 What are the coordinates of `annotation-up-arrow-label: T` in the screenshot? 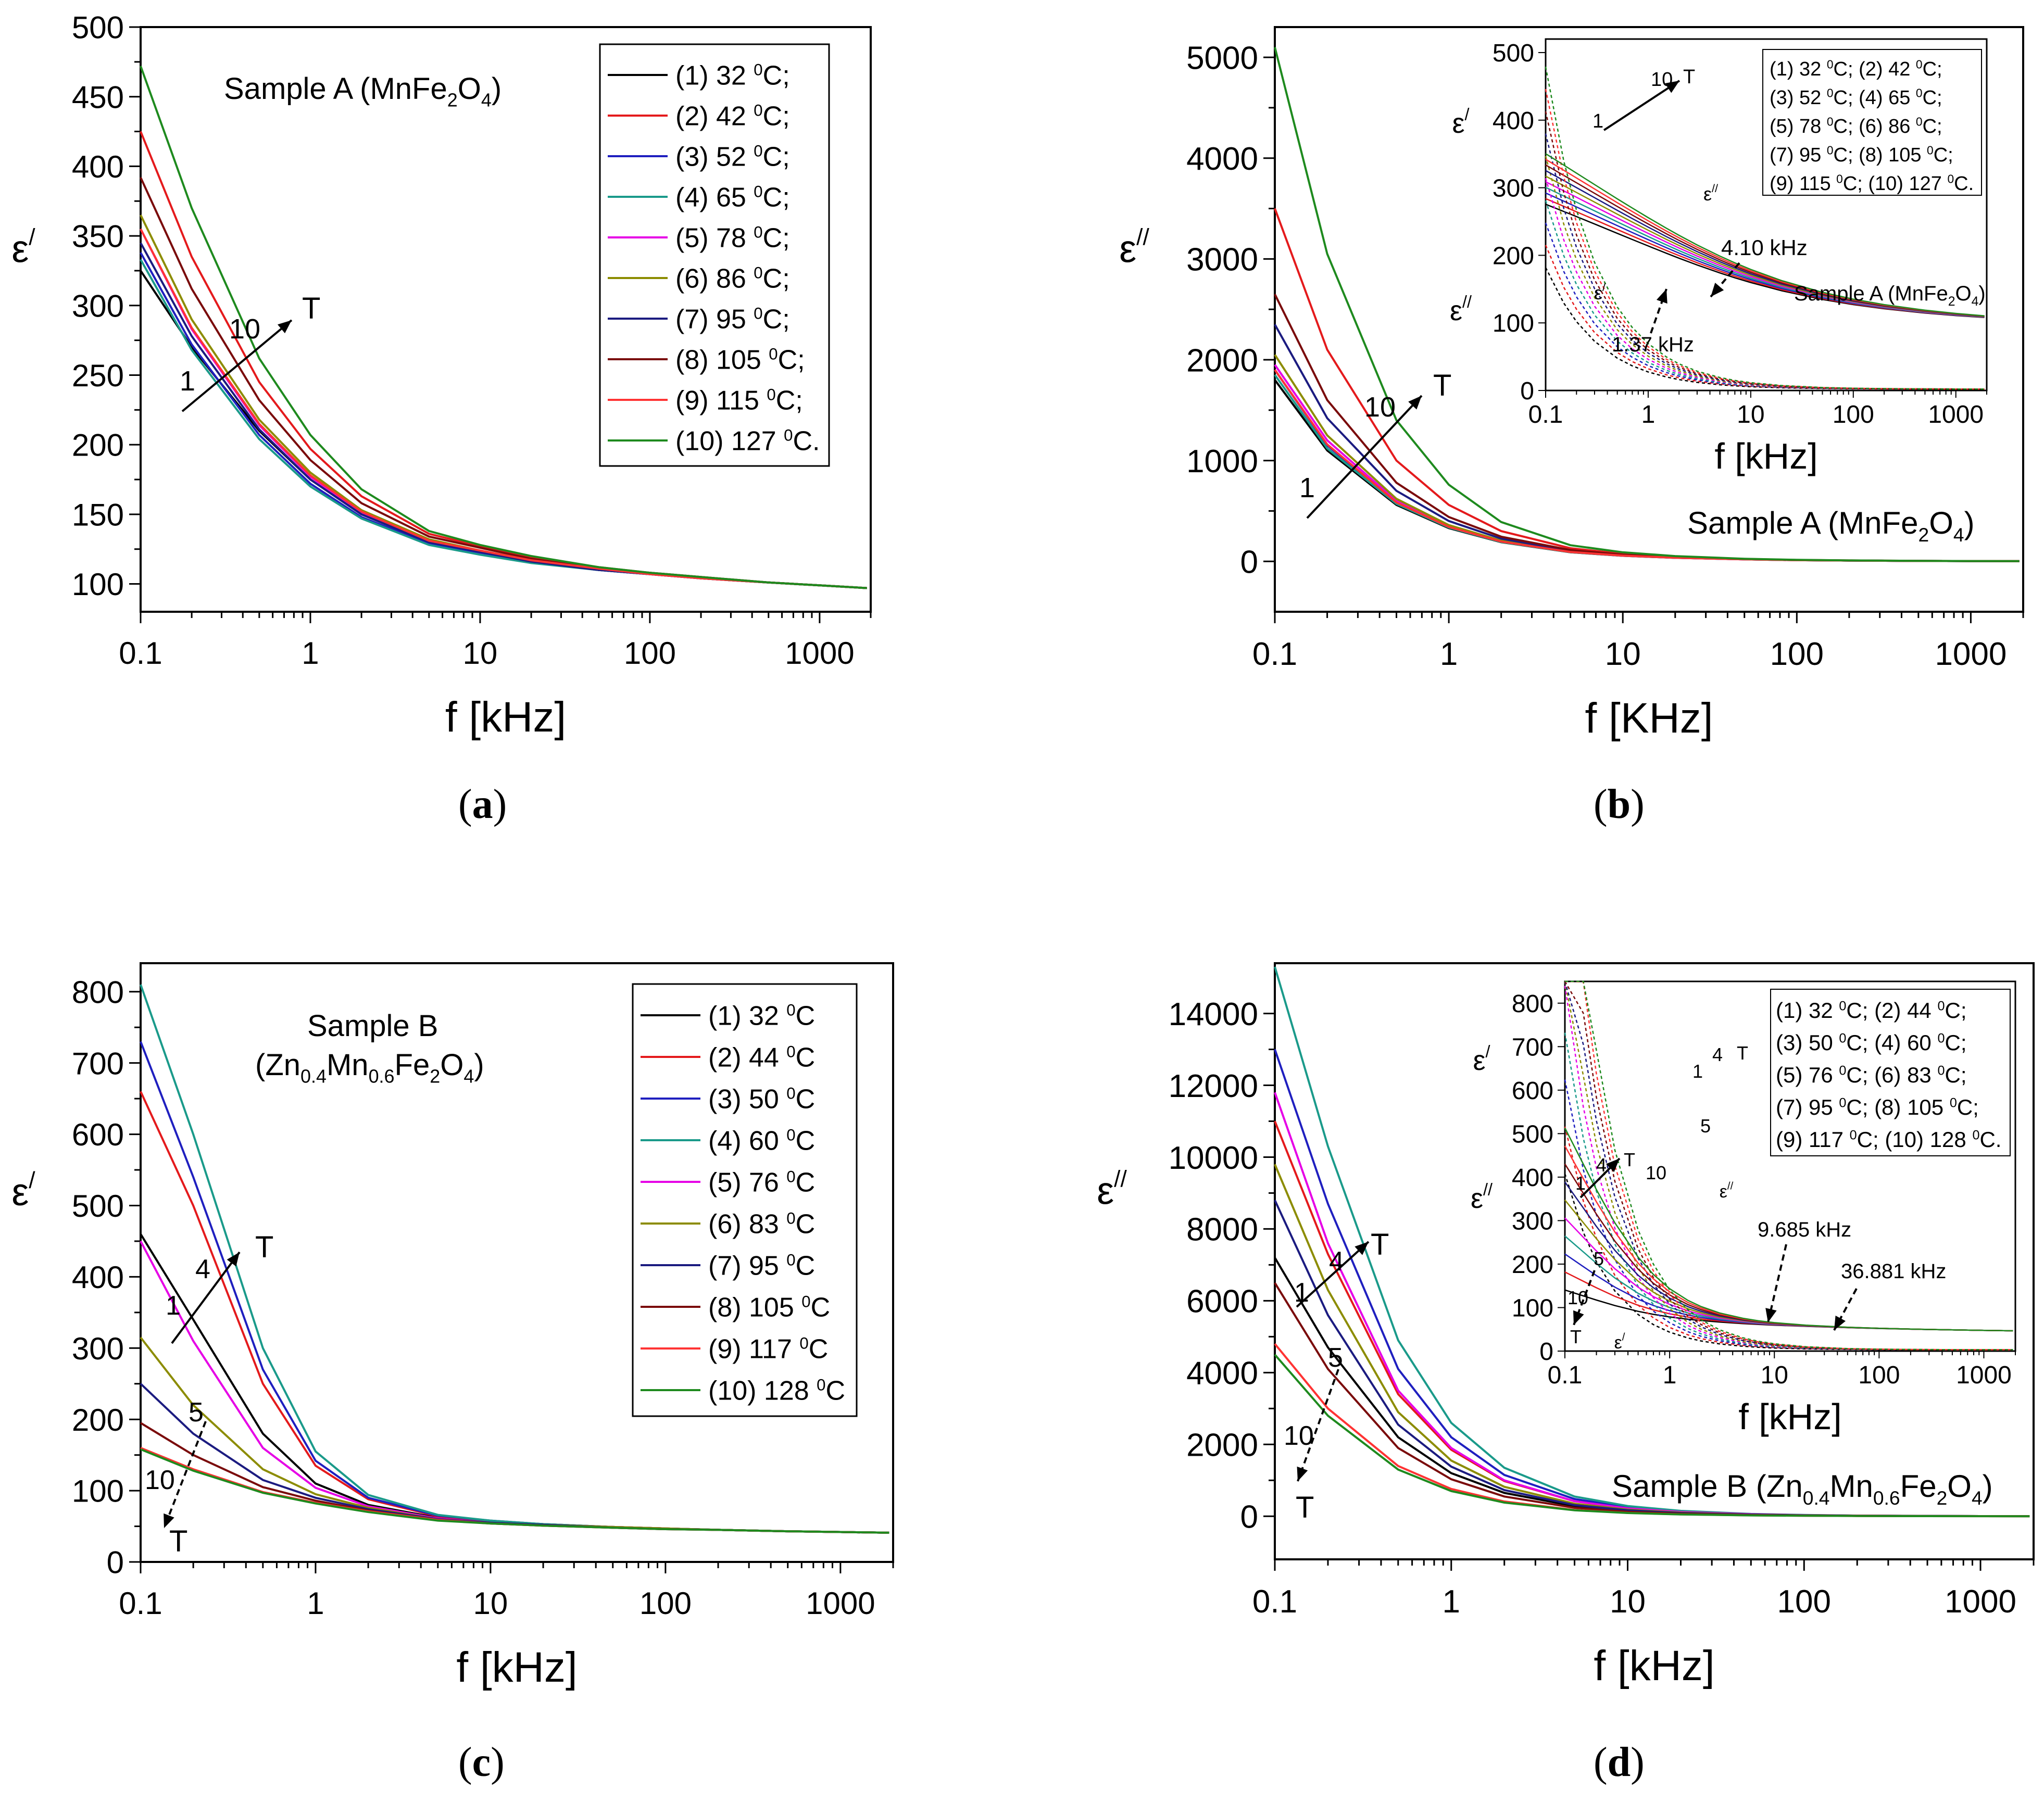 It's located at (264, 1247).